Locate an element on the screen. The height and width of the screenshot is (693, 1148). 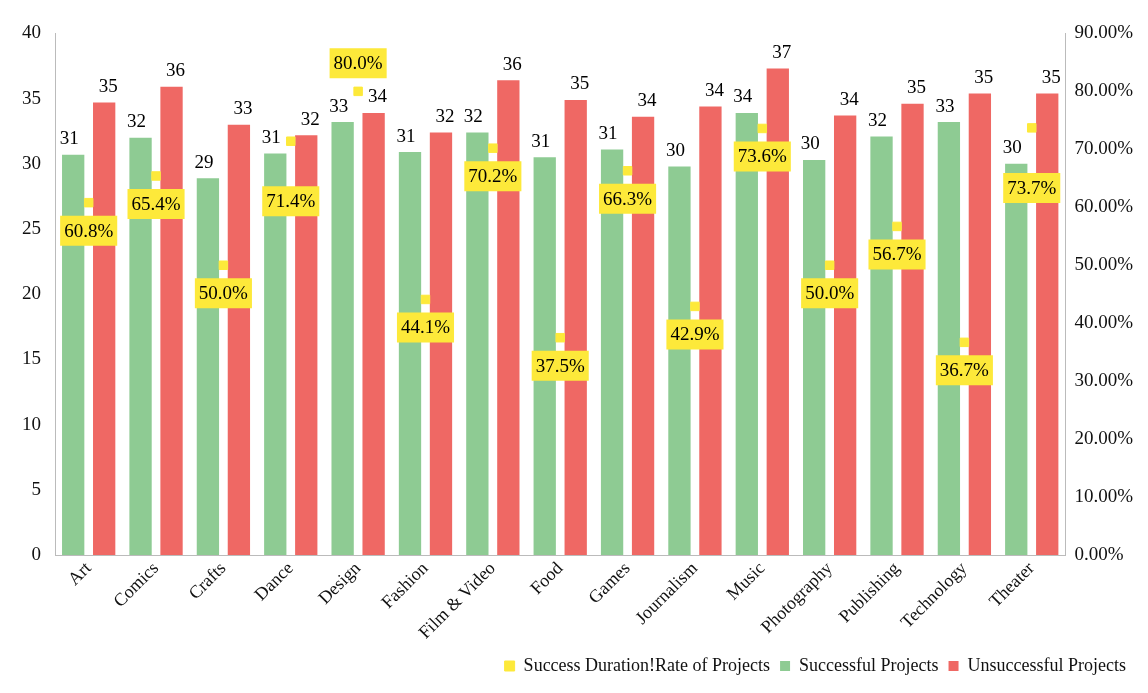
x-tick-label: Art is located at coordinates (79, 573).